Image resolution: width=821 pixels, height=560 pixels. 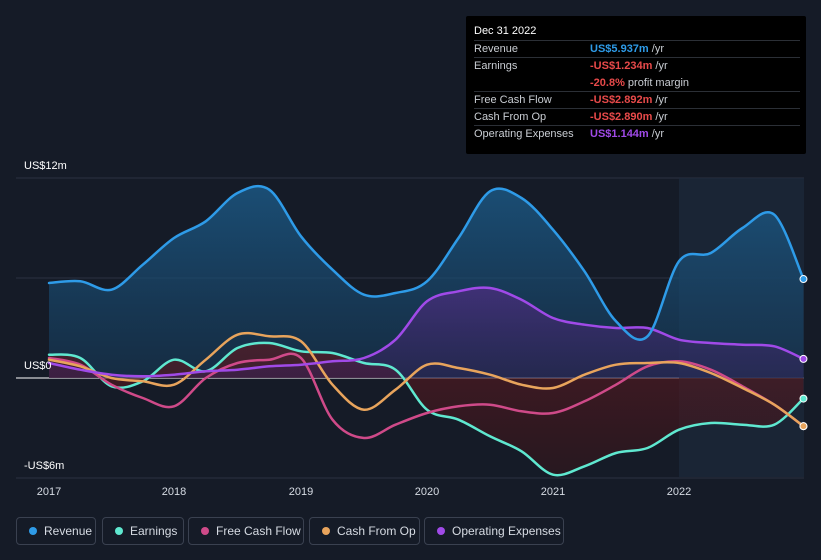 I want to click on tooltip-row-earnings: Earnings -US$1.234m /yr, so click(x=637, y=66).